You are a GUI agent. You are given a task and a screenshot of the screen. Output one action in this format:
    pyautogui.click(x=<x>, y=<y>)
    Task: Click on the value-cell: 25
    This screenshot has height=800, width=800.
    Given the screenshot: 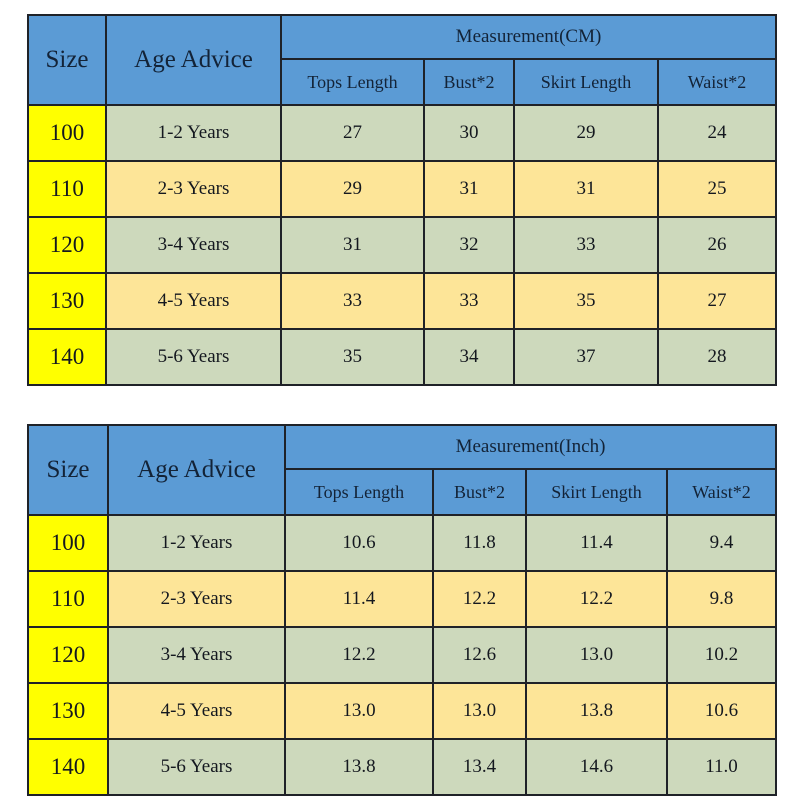 What is the action you would take?
    pyautogui.click(x=717, y=189)
    